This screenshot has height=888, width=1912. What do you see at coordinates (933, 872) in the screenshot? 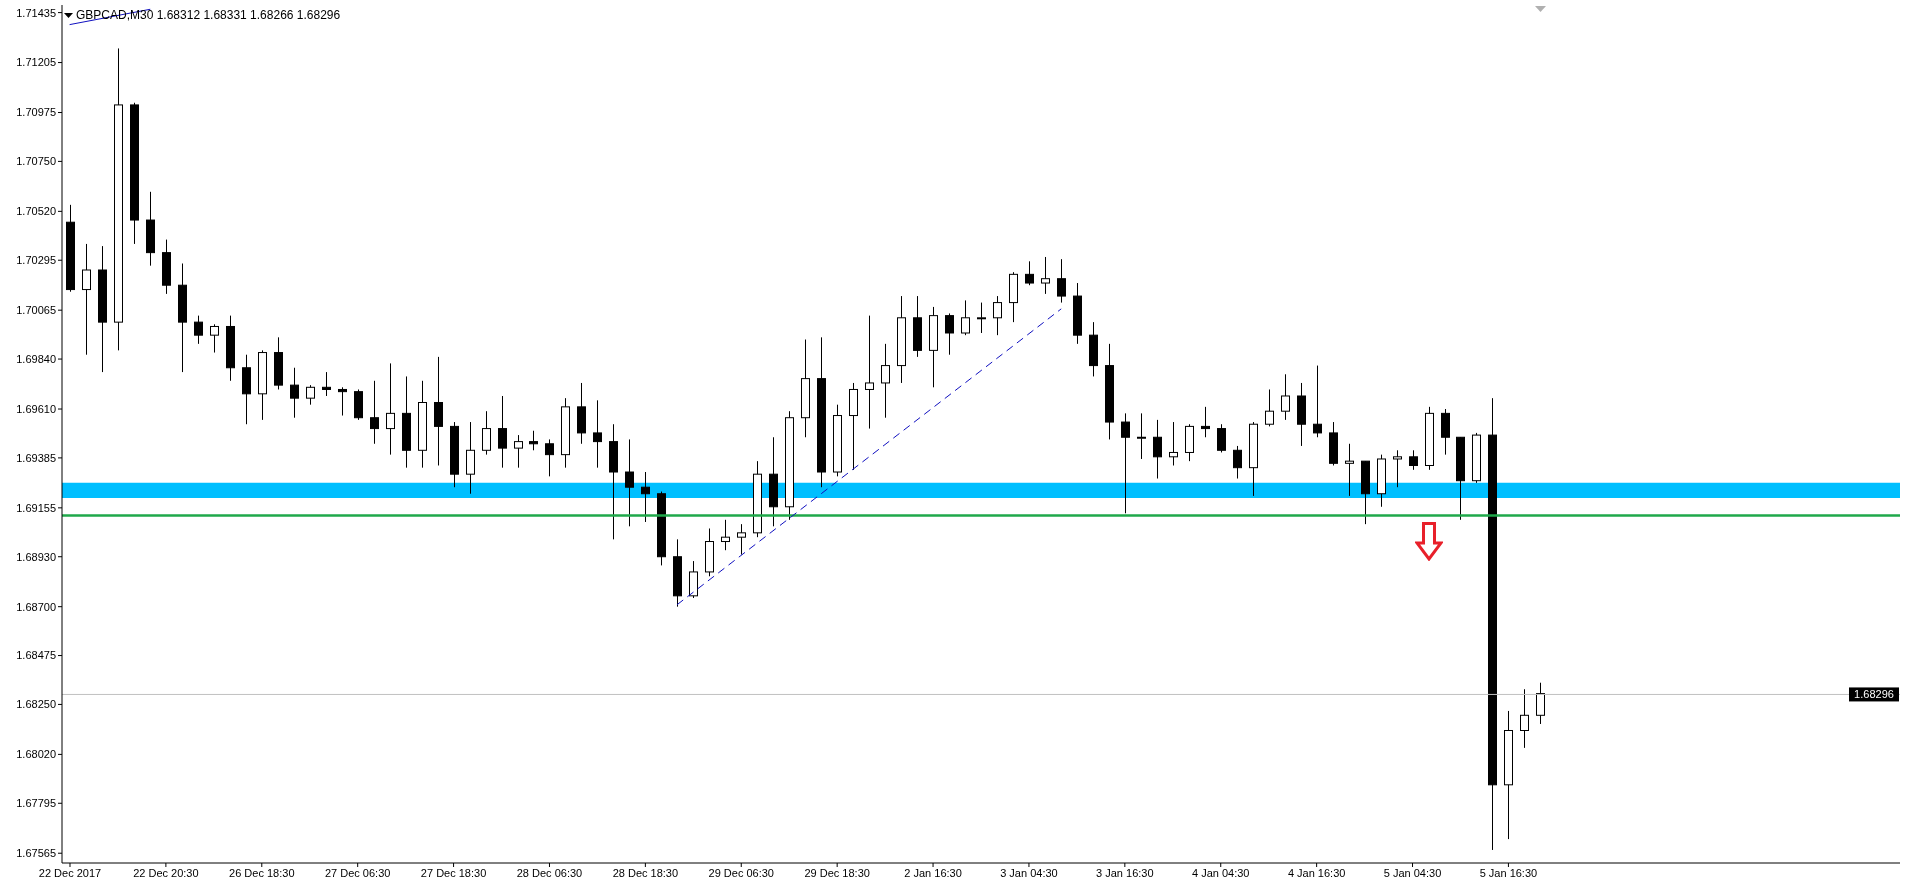
I see `x-tick-label: 2 Jan 16:30` at bounding box center [933, 872].